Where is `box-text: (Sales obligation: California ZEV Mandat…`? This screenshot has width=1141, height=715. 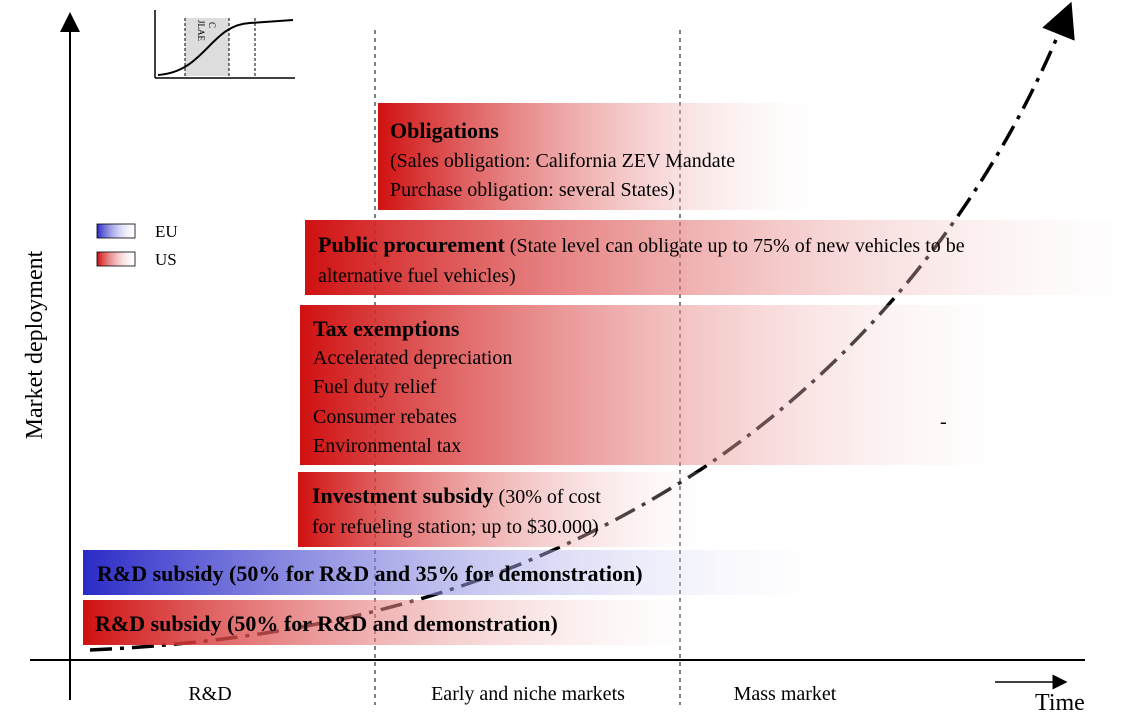 box-text: (Sales obligation: California ZEV Mandat… is located at coordinates (562, 161).